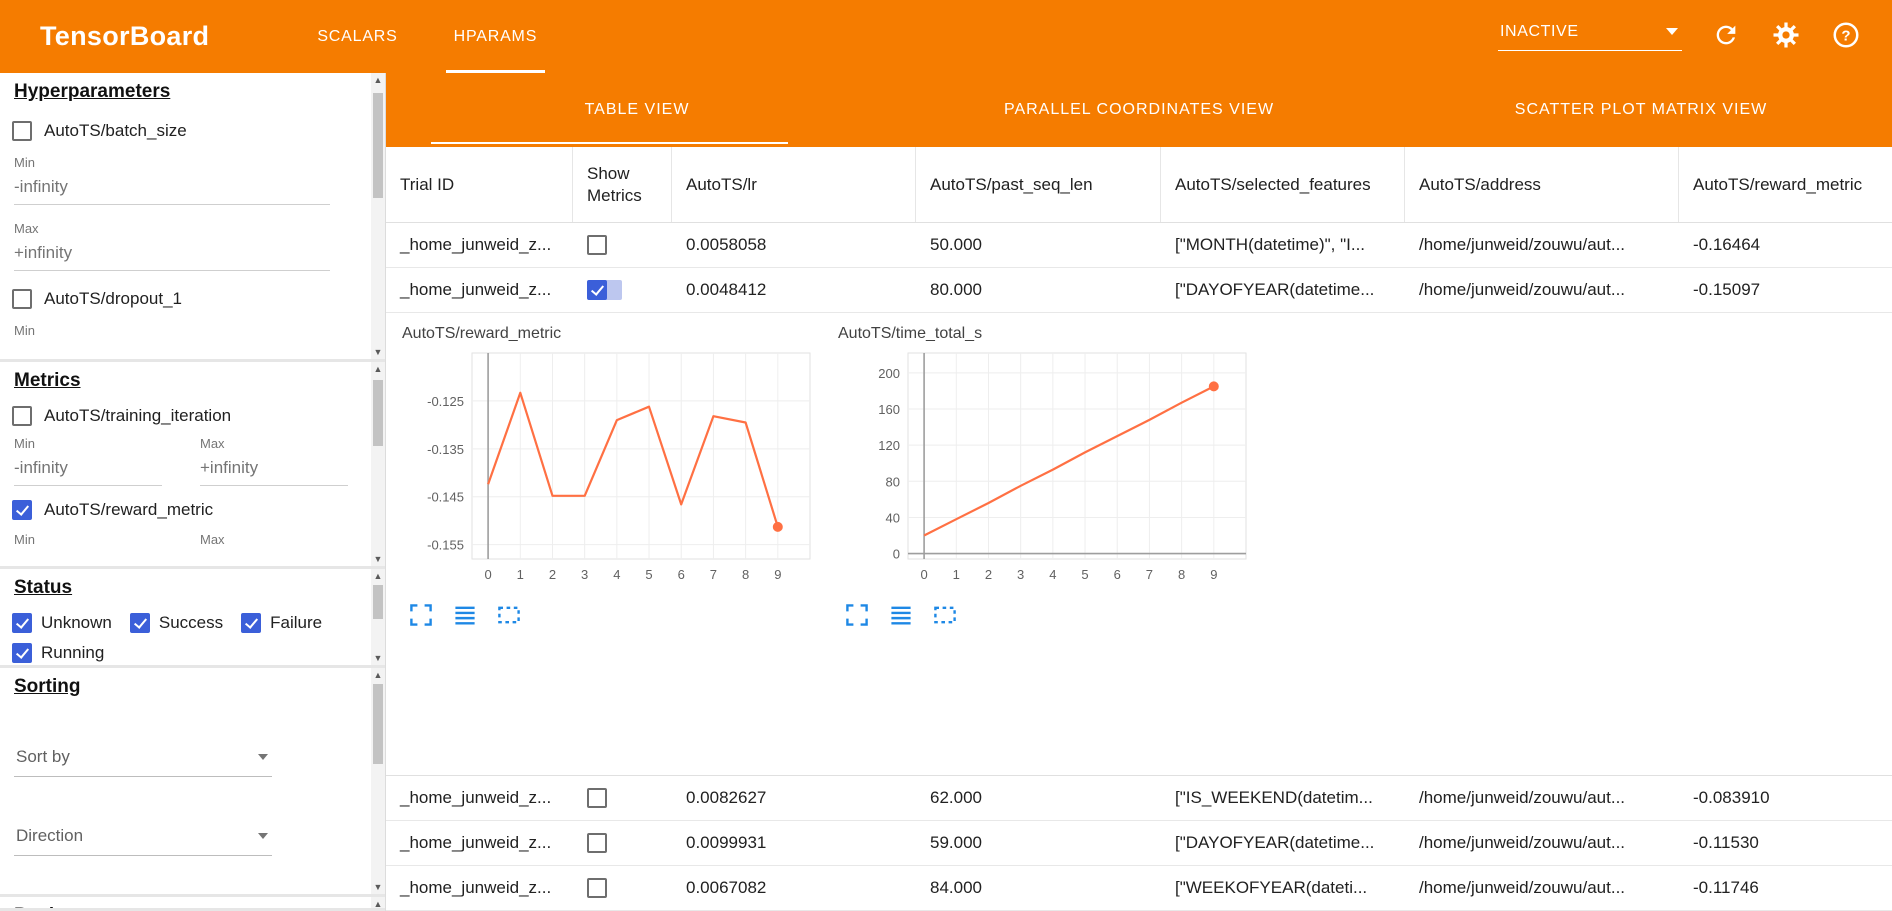 The height and width of the screenshot is (911, 1892). I want to click on refresh-button, so click(1726, 37).